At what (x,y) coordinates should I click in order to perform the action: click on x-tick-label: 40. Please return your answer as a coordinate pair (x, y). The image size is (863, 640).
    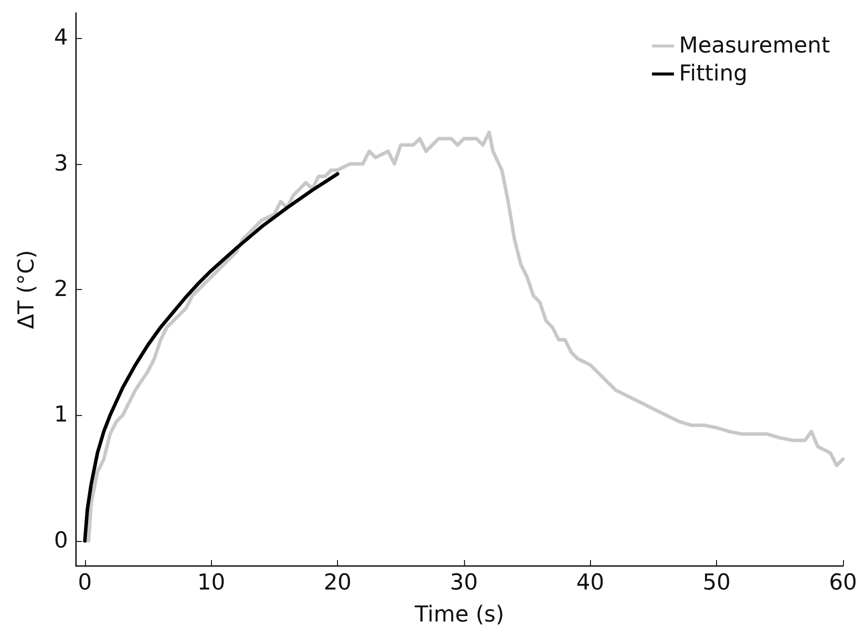
    Looking at the image, I should click on (590, 583).